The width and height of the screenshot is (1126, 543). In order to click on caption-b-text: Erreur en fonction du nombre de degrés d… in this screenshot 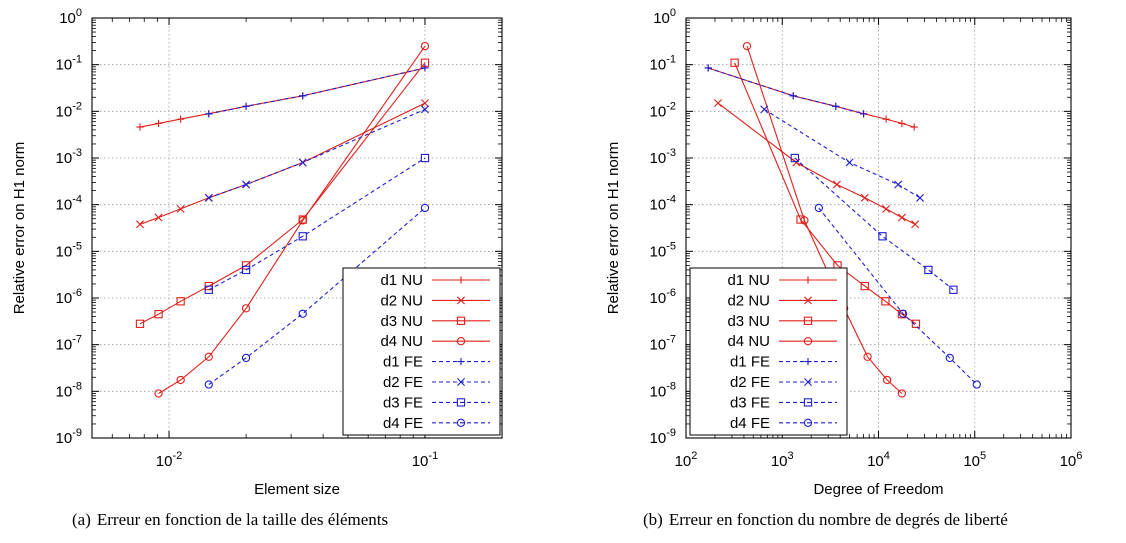, I will do `click(838, 519)`.